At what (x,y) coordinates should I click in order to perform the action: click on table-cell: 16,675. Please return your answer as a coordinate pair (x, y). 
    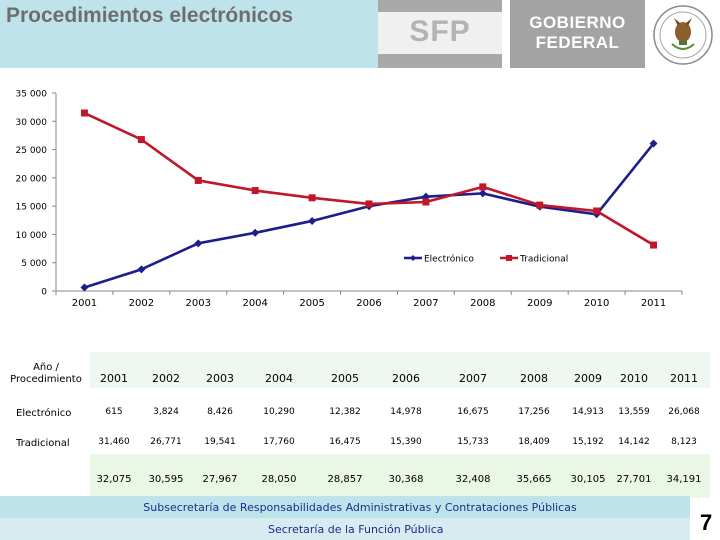
    Looking at the image, I should click on (473, 412).